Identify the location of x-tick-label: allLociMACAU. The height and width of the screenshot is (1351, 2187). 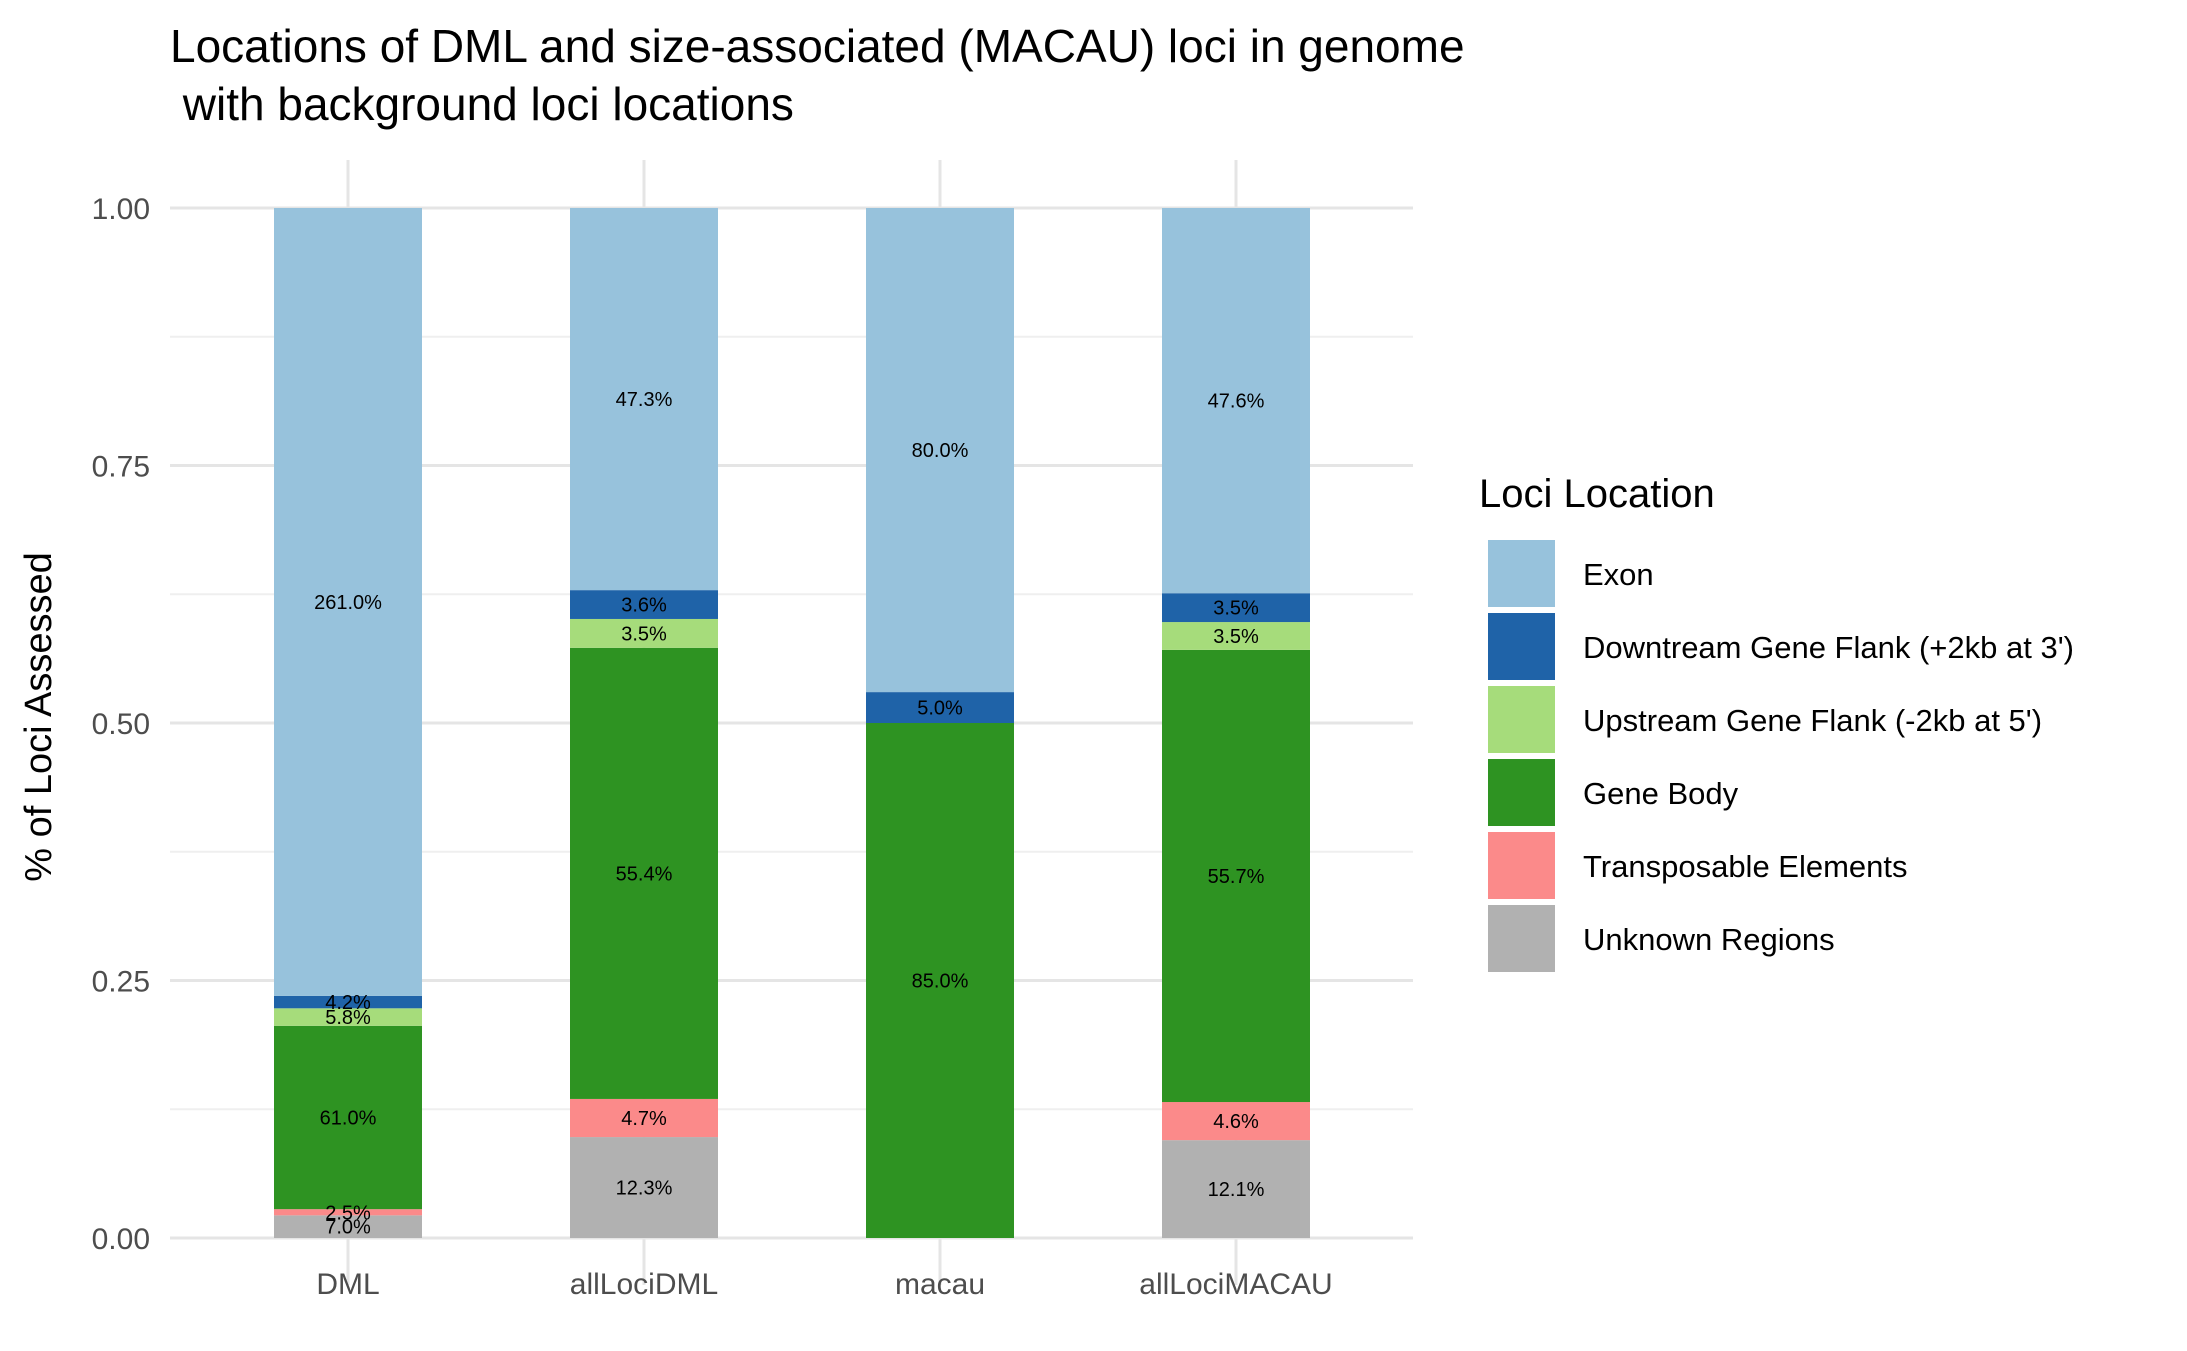
(1235, 1284).